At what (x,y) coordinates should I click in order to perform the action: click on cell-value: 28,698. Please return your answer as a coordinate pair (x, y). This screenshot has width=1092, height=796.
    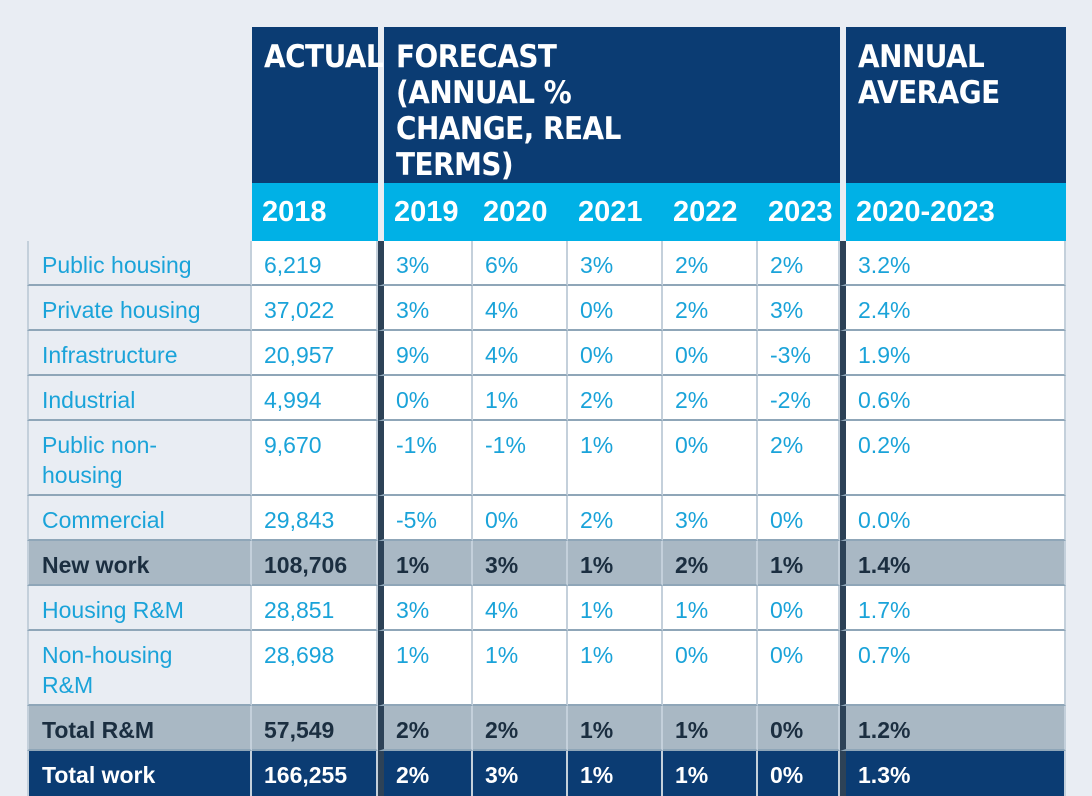
    Looking at the image, I should click on (315, 668).